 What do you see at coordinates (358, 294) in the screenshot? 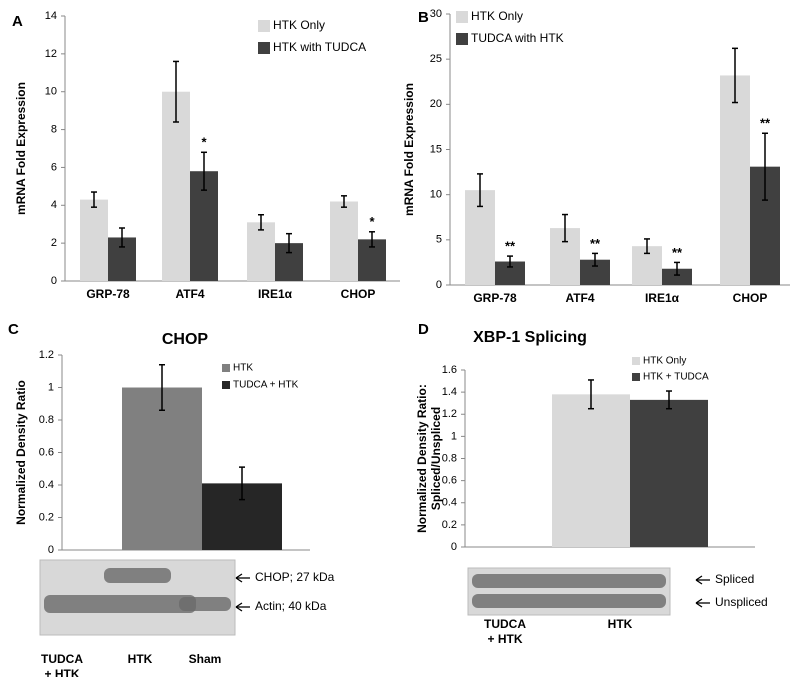
I see `x-tick-label: CHOP` at bounding box center [358, 294].